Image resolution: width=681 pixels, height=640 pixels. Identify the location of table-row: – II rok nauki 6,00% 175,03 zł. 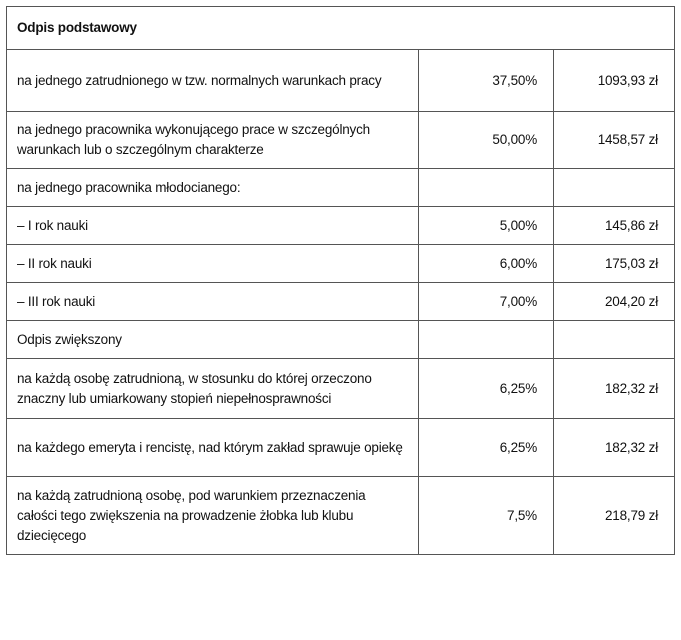
(340, 263).